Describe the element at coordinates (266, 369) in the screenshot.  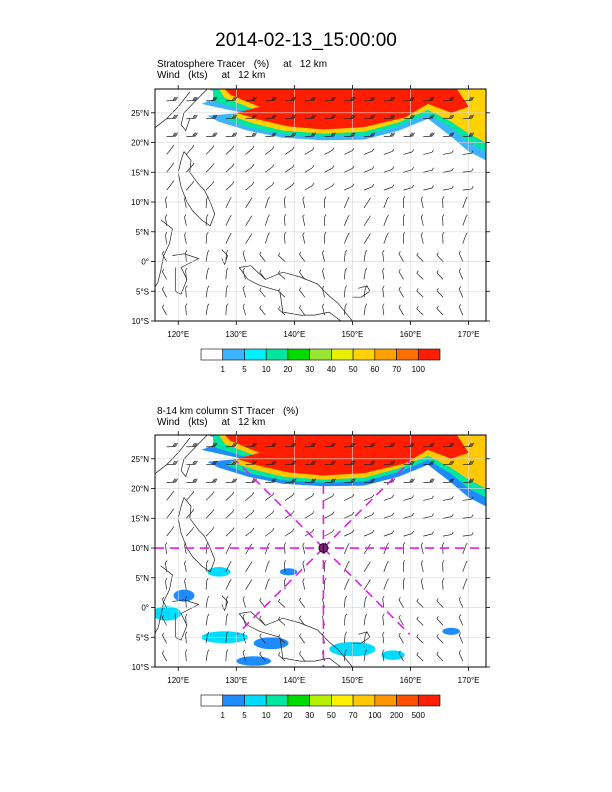
I see `colorbar-label: 10` at that location.